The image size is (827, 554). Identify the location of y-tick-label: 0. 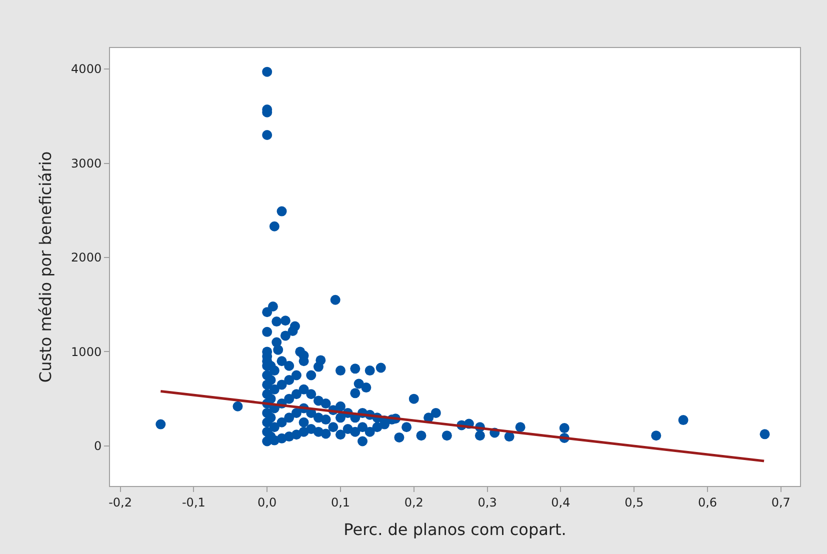
(98, 446).